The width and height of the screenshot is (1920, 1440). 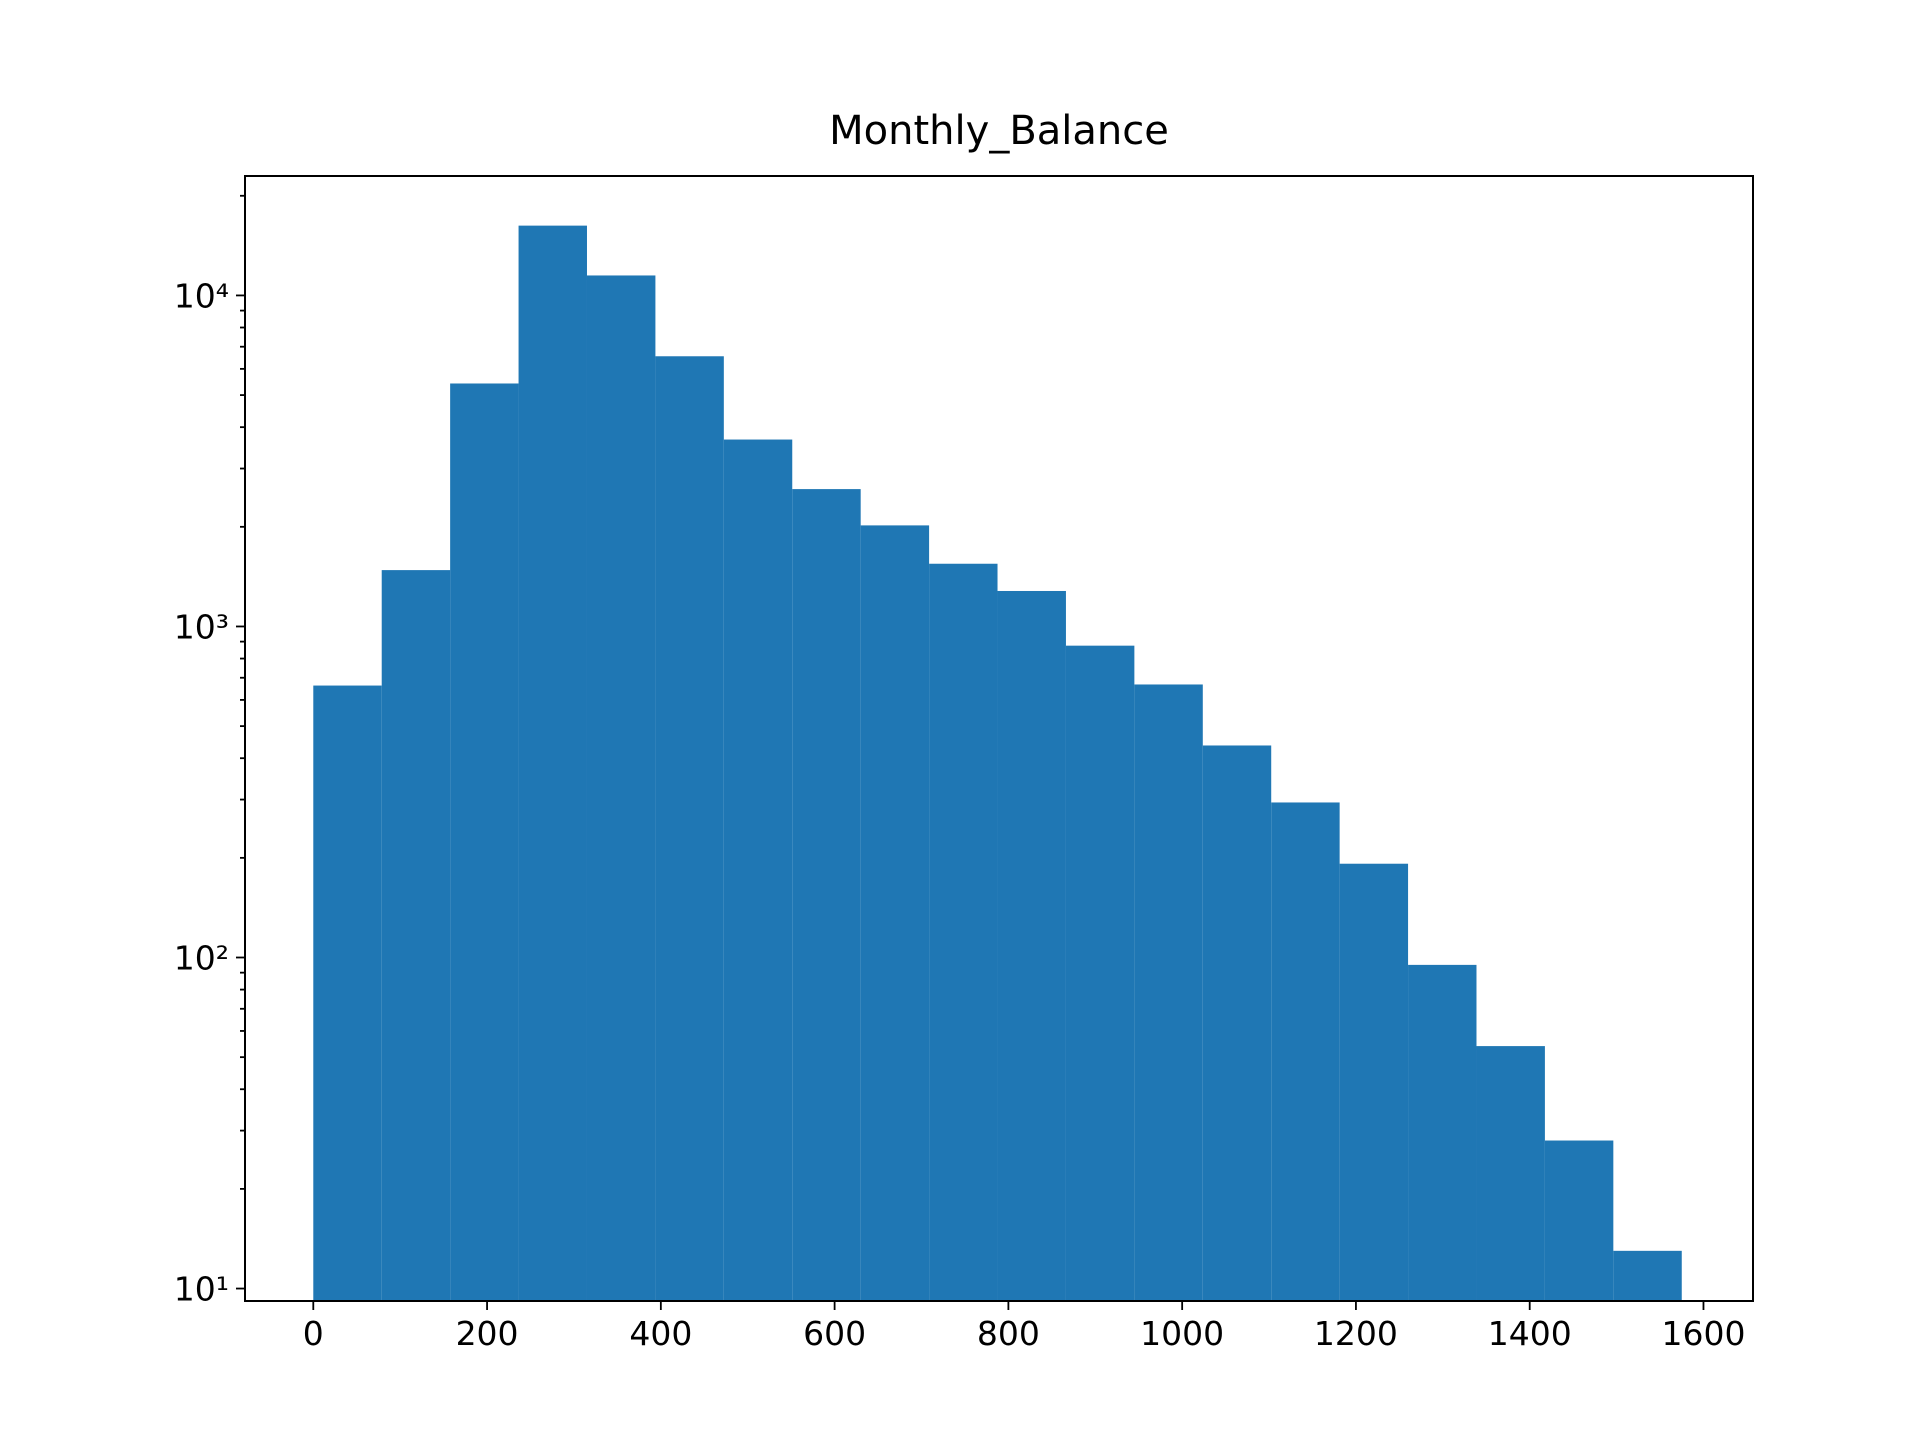 What do you see at coordinates (1356, 1333) in the screenshot?
I see `x-tick-label: 1200` at bounding box center [1356, 1333].